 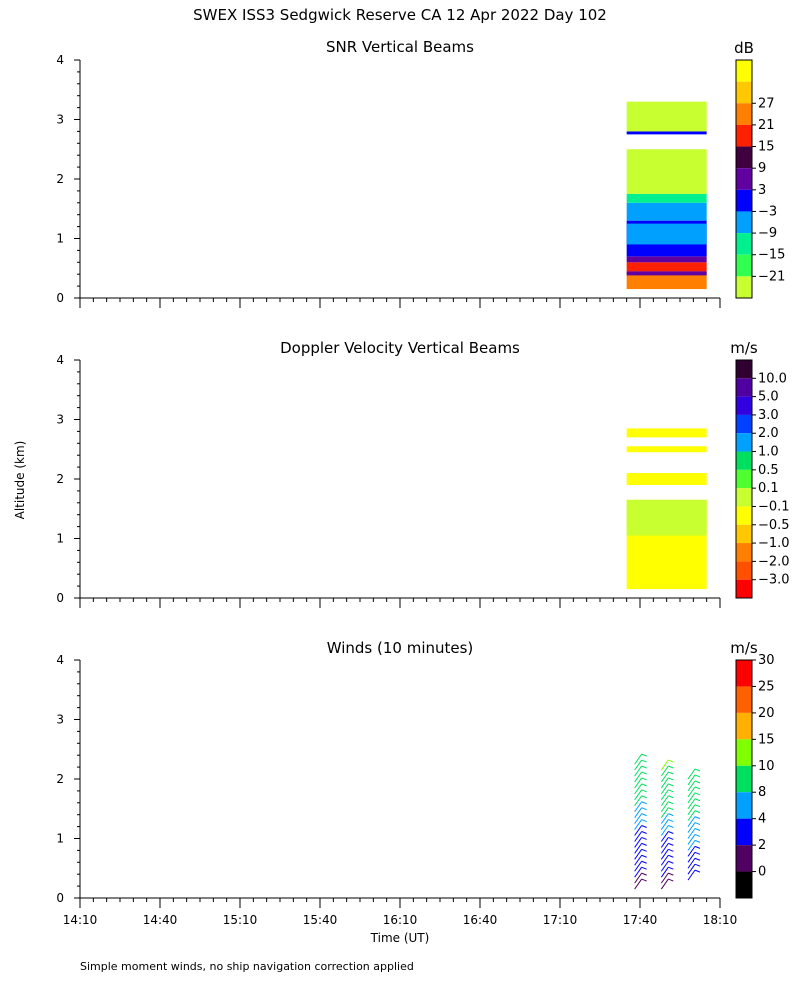 What do you see at coordinates (80, 920) in the screenshot?
I see `x-tick-label: 14:10` at bounding box center [80, 920].